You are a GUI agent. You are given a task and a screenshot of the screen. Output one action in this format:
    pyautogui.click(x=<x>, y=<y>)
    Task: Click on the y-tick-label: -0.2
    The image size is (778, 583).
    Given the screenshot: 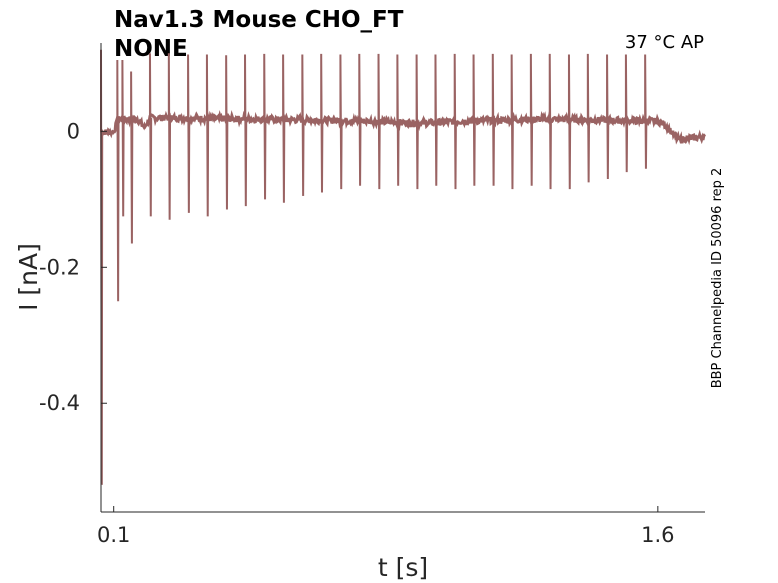 What is the action you would take?
    pyautogui.click(x=59, y=267)
    